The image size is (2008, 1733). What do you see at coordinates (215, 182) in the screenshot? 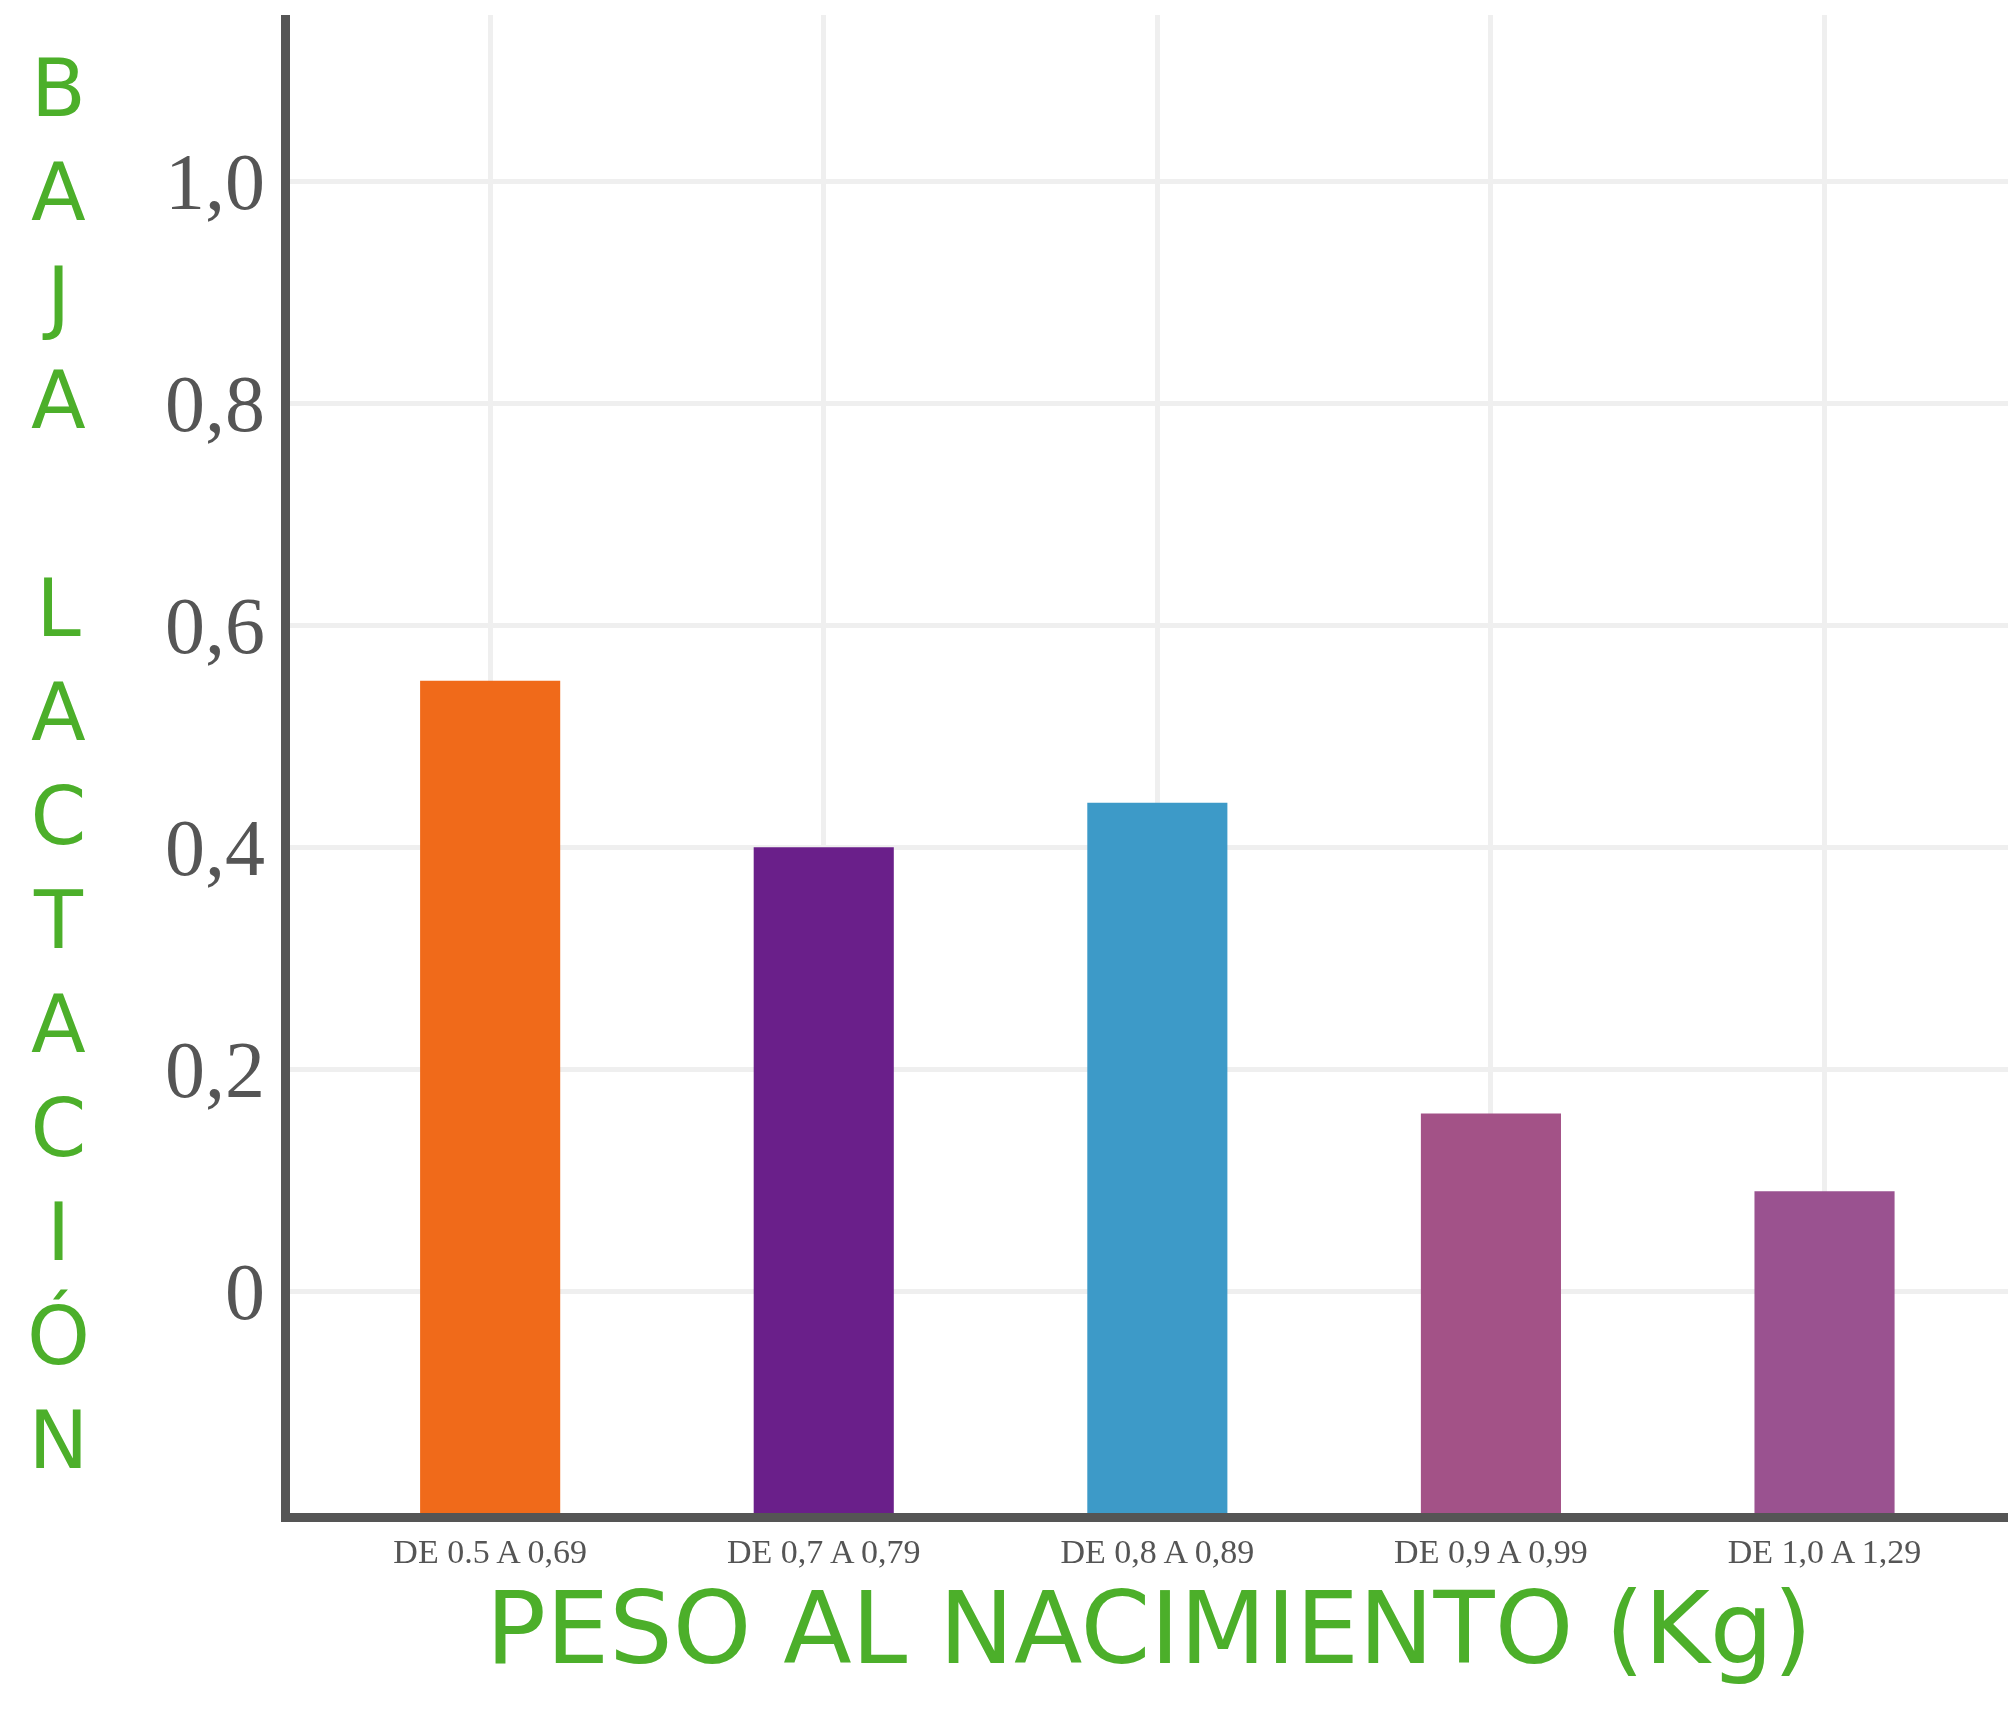
I see `y-tick-label: 1,0` at bounding box center [215, 182].